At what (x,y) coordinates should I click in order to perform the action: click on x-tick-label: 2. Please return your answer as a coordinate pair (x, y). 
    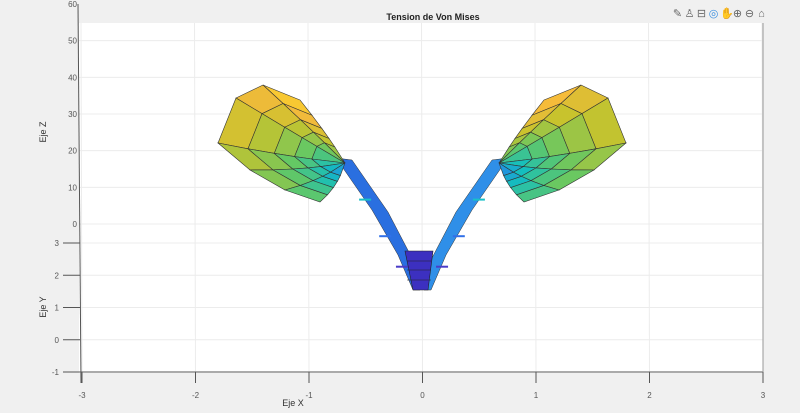
    Looking at the image, I should click on (649, 395).